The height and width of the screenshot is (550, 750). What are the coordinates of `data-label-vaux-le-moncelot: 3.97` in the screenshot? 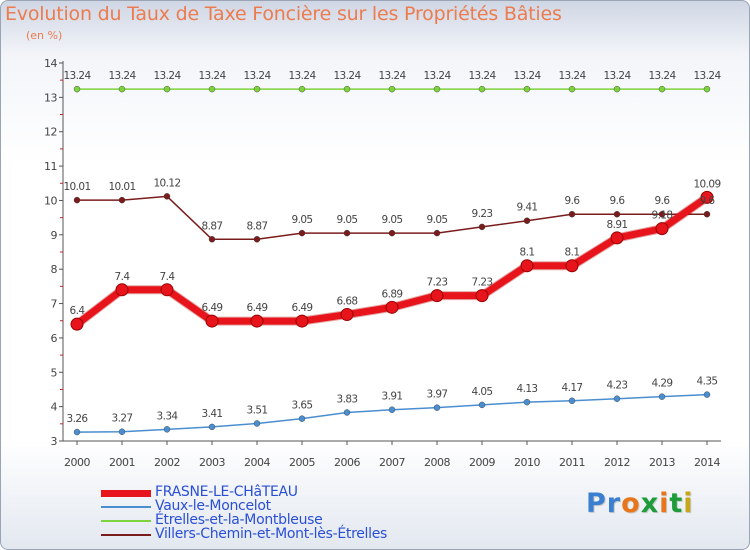 It's located at (437, 395).